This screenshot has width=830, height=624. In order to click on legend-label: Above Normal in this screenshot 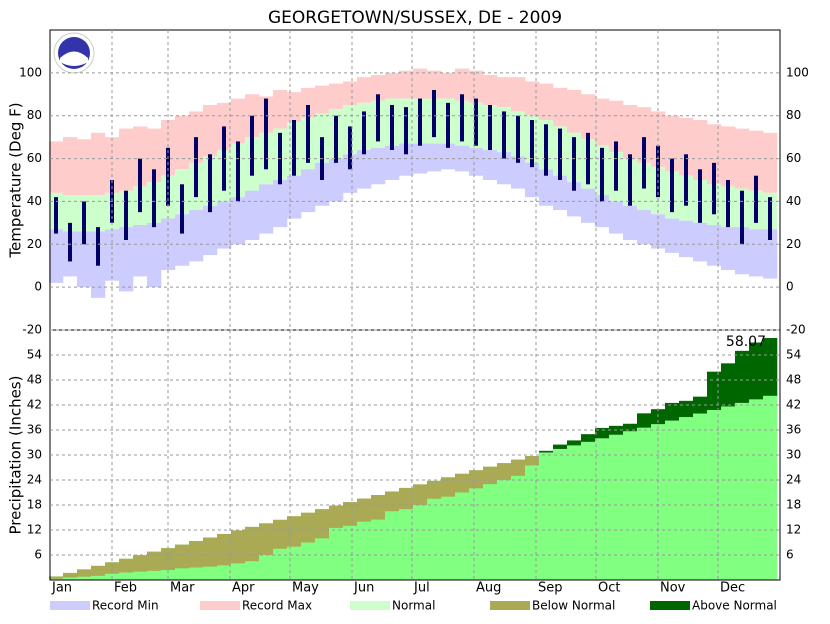, I will do `click(734, 606)`.